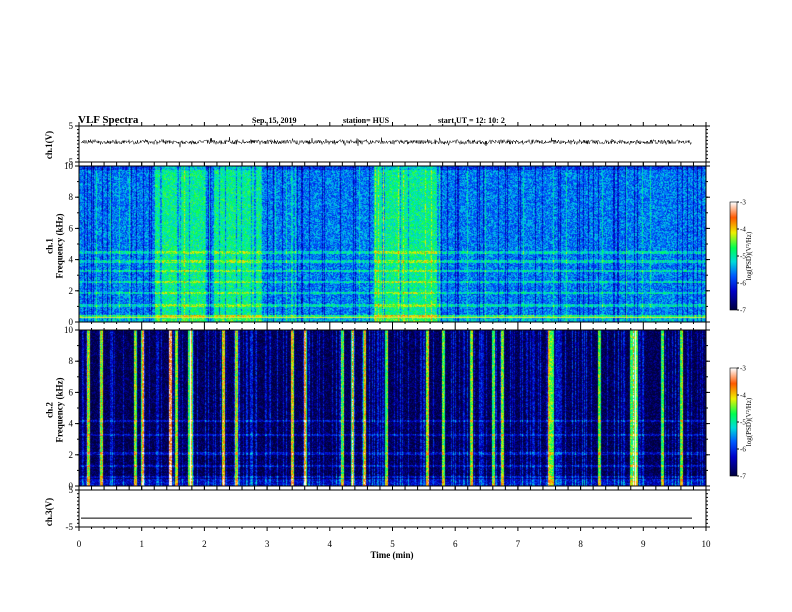 The width and height of the screenshot is (792, 612). I want to click on date-label: Sep. 15, 2019, so click(274, 120).